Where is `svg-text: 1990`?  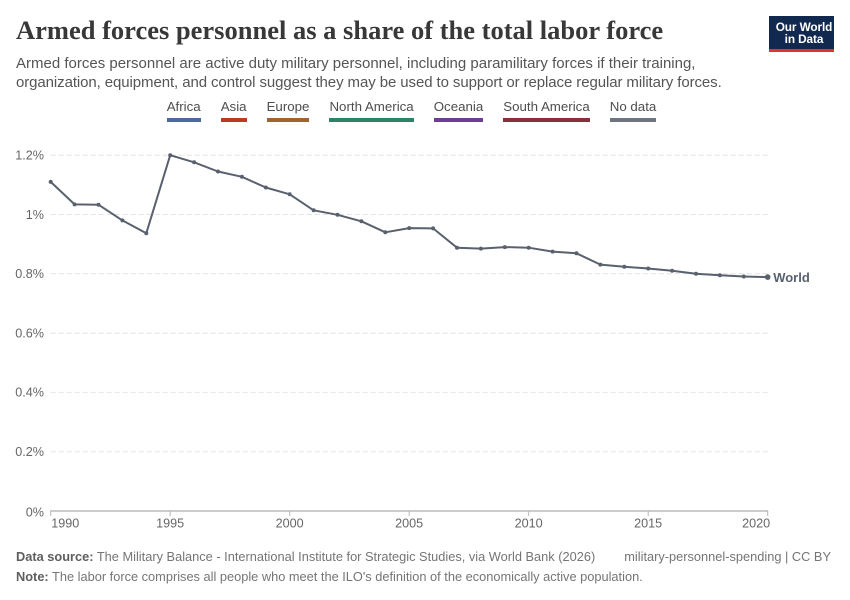
svg-text: 1990 is located at coordinates (65, 524).